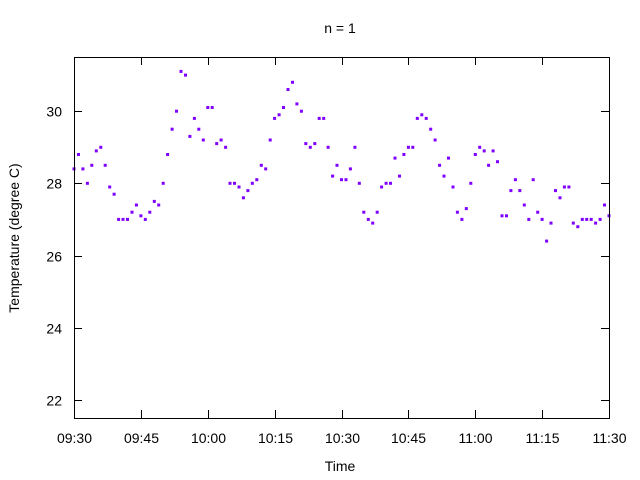 Image resolution: width=640 pixels, height=480 pixels. Describe the element at coordinates (208, 438) in the screenshot. I see `x-tick-label: 10:00` at that location.